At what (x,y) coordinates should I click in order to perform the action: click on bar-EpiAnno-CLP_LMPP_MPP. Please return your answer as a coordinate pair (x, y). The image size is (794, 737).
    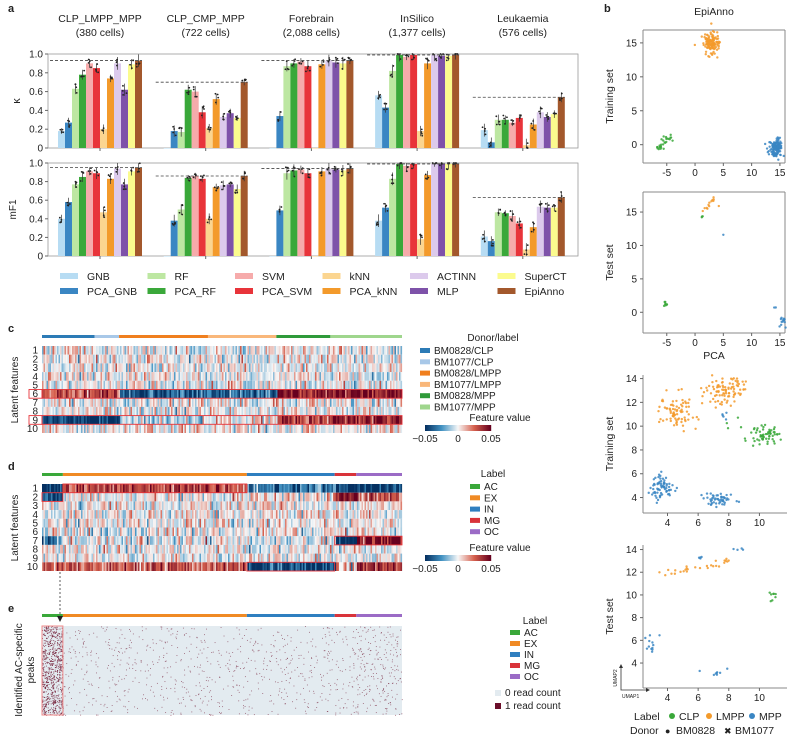
    Looking at the image, I should click on (138, 211).